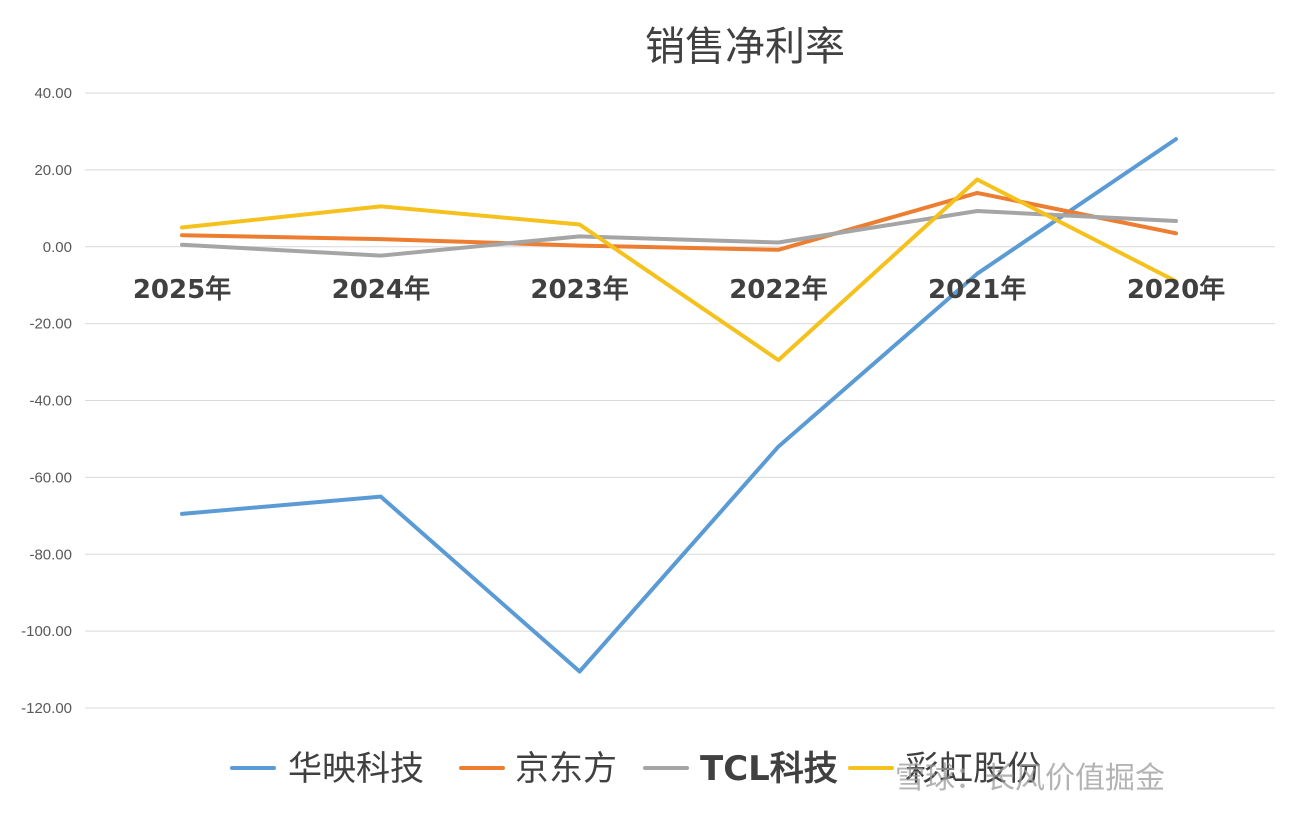  What do you see at coordinates (46, 708) in the screenshot?
I see `y-tick-label: -120.00` at bounding box center [46, 708].